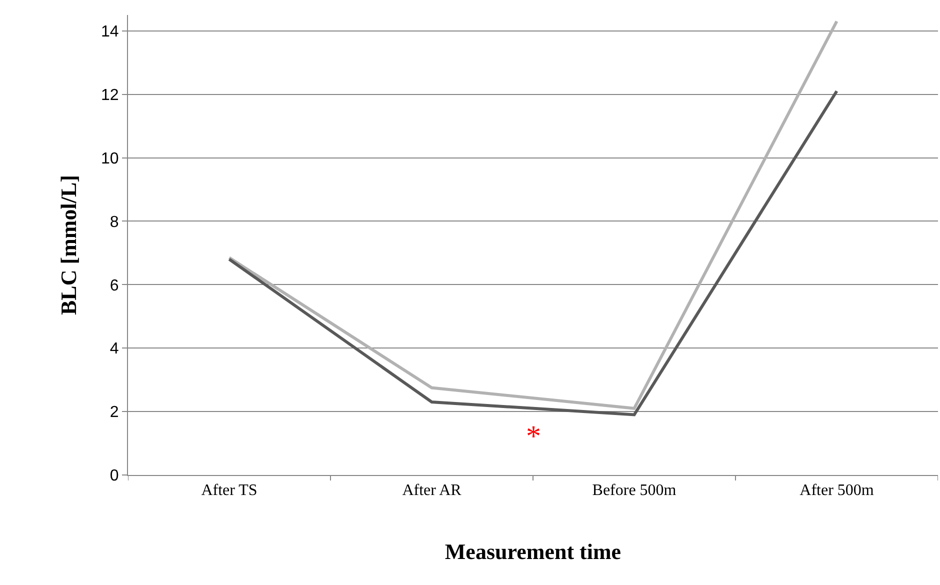 The height and width of the screenshot is (585, 940). What do you see at coordinates (114, 413) in the screenshot?
I see `y-tick-label: 2` at bounding box center [114, 413].